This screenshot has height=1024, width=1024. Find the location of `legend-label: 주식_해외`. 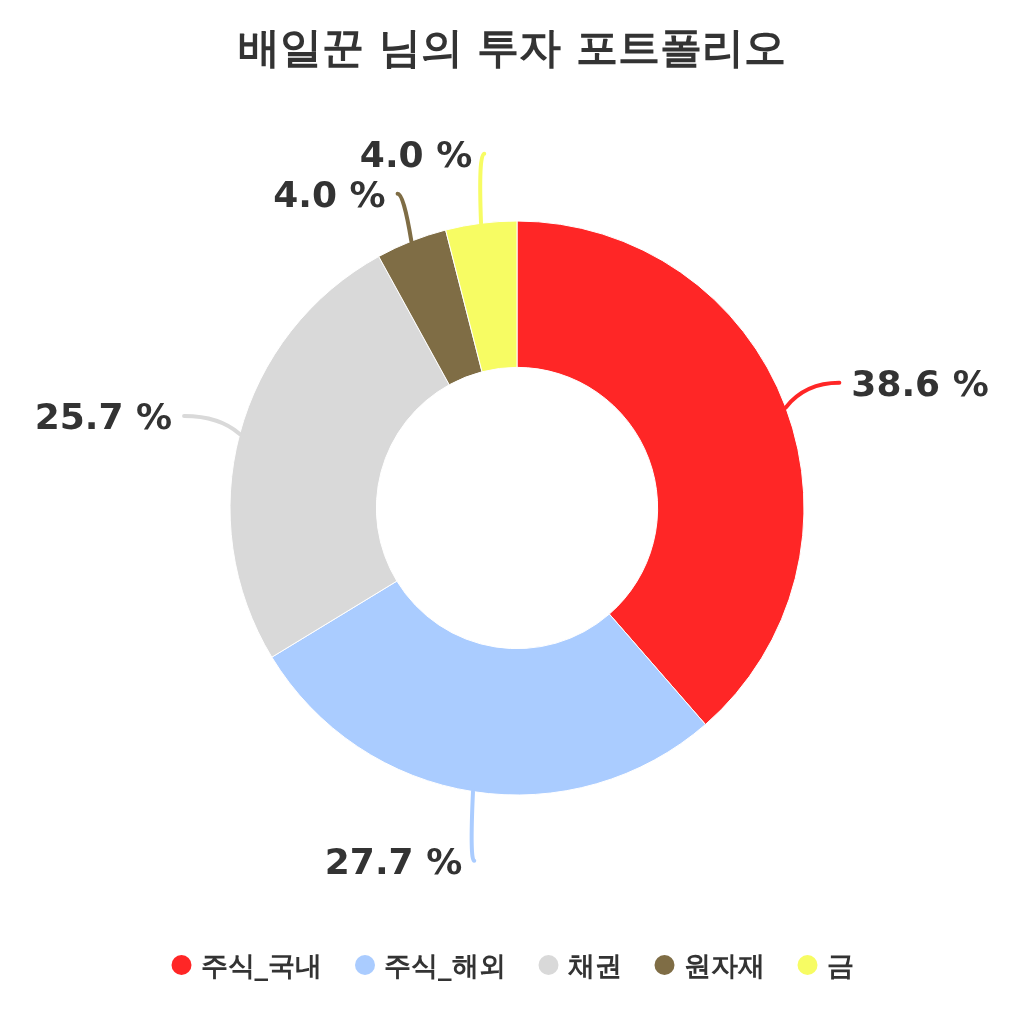

legend-label: 주식_해외 is located at coordinates (445, 965).